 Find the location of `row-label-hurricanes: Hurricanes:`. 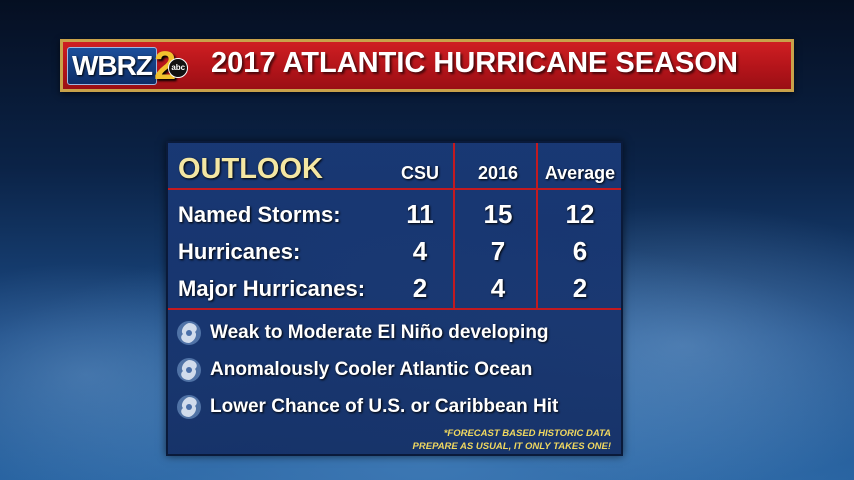

row-label-hurricanes: Hurricanes: is located at coordinates (239, 251).